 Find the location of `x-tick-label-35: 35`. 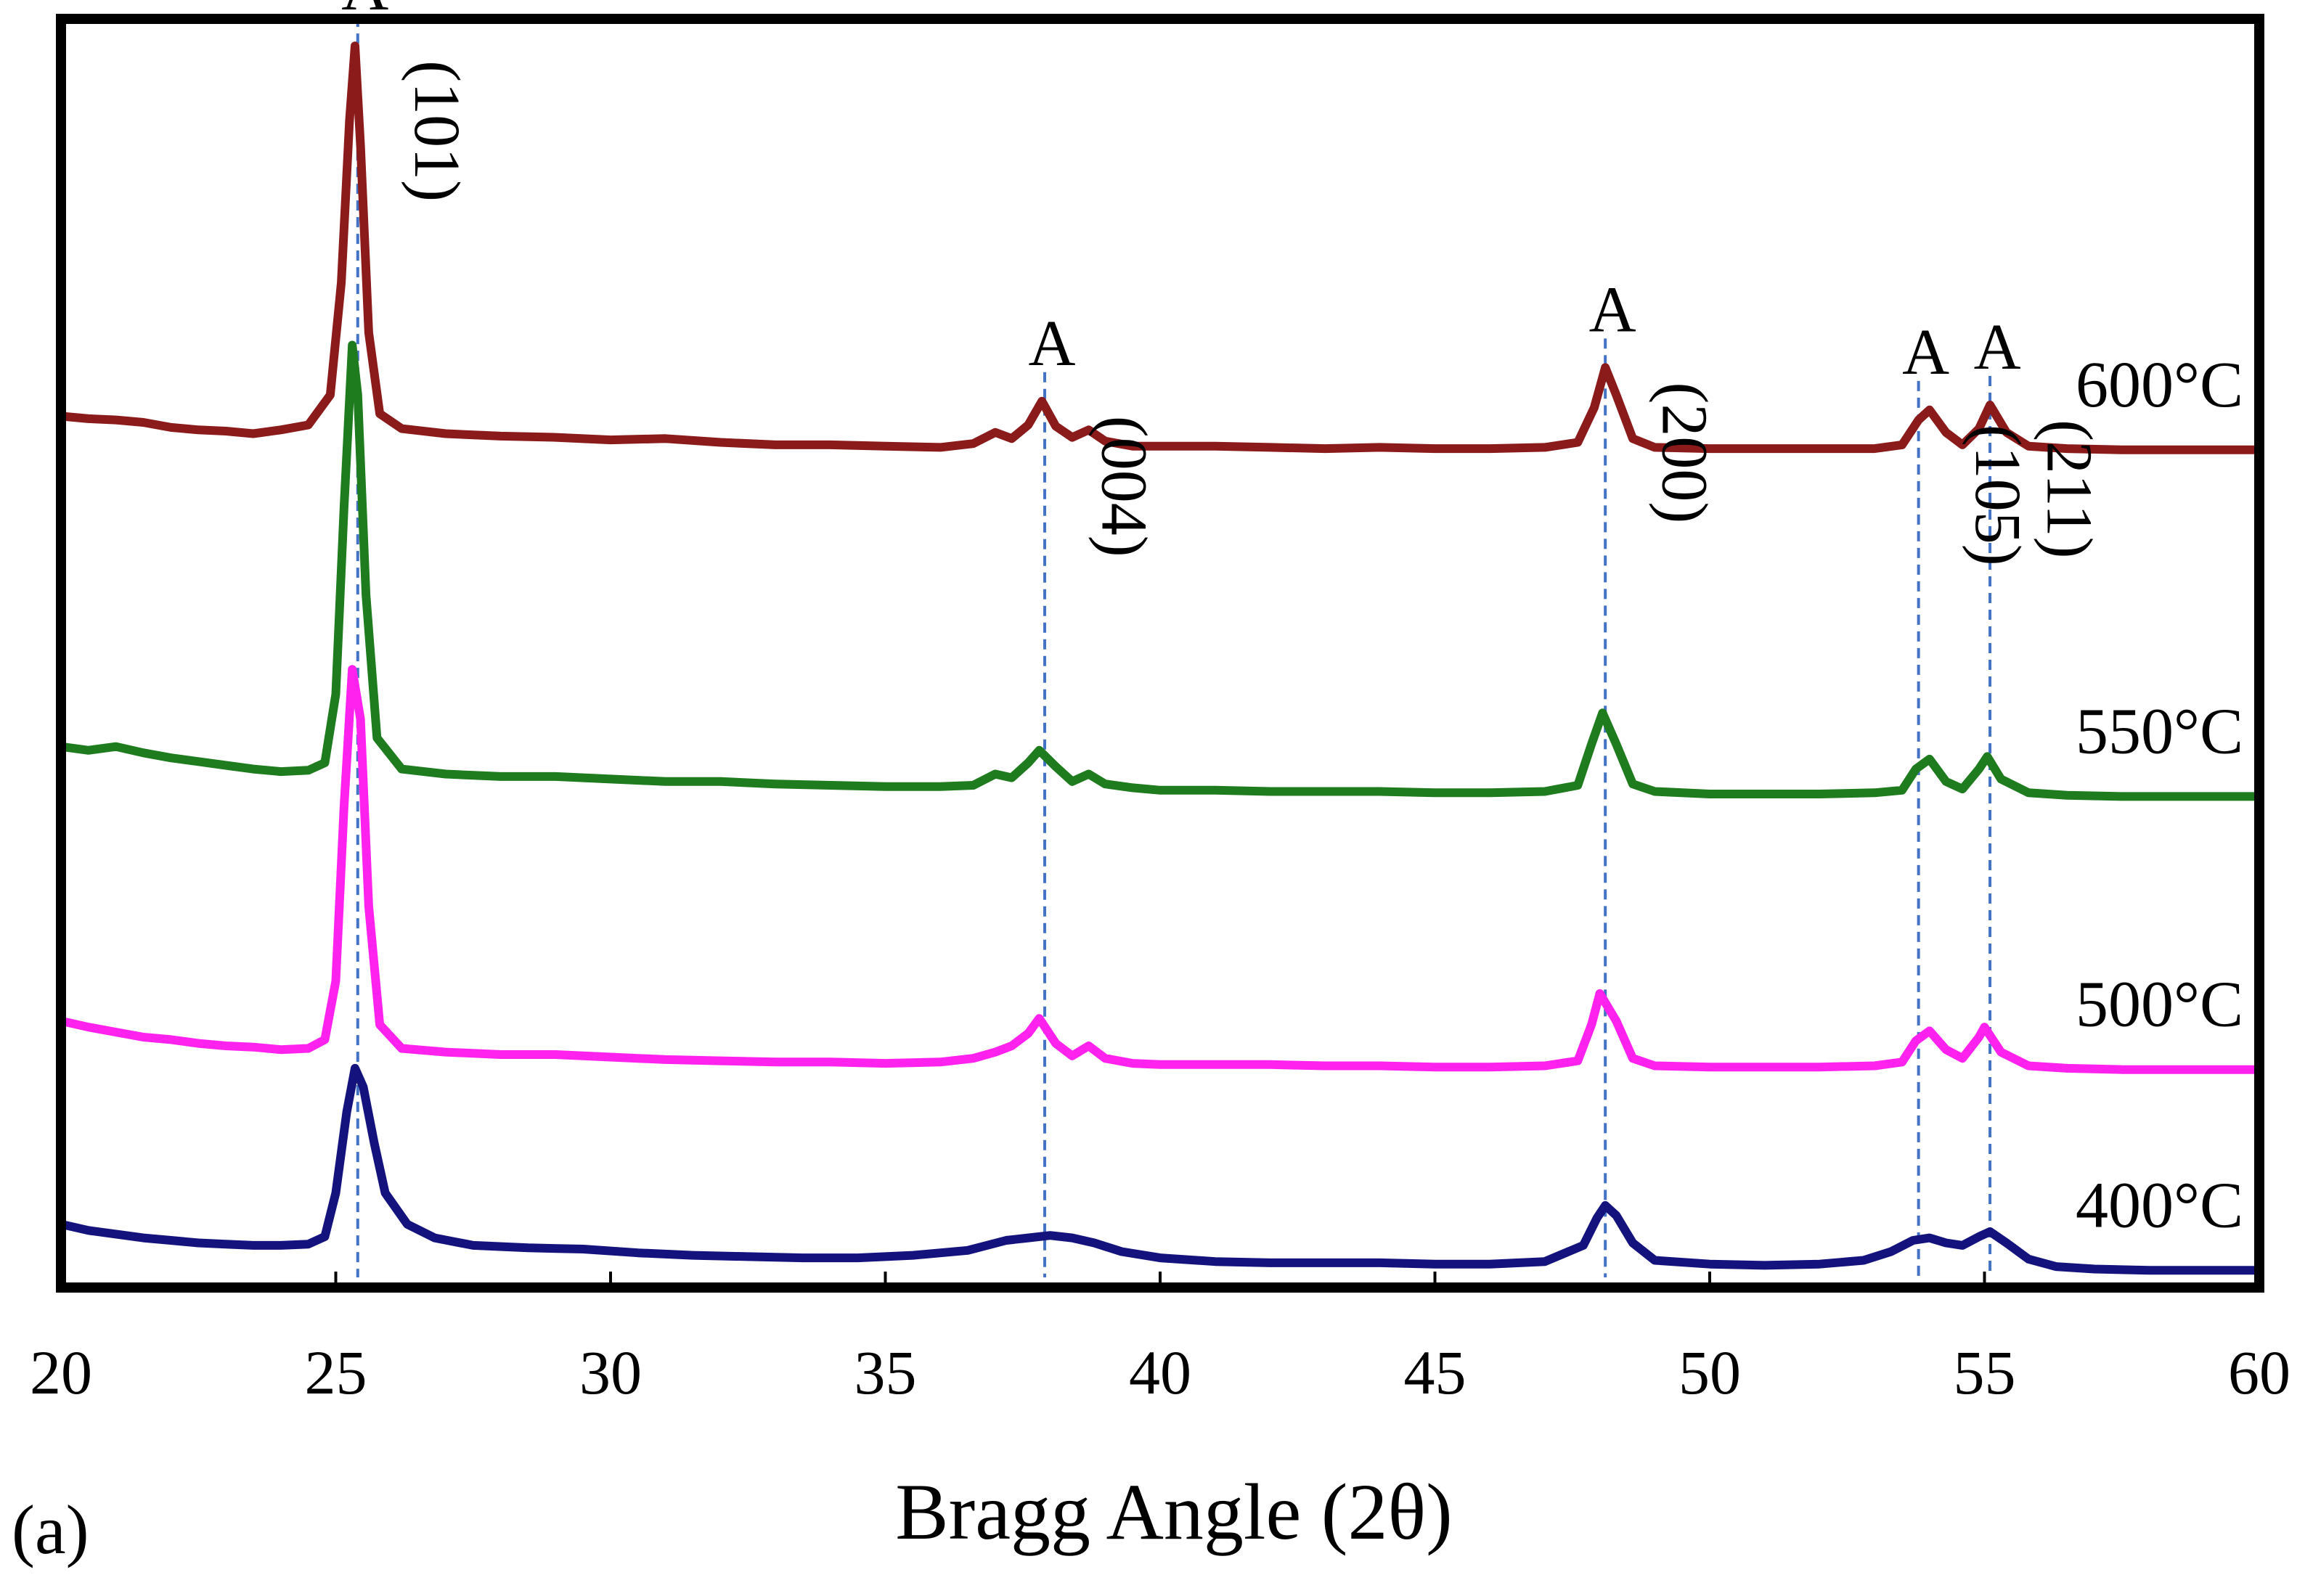

x-tick-label-35: 35 is located at coordinates (885, 1372).